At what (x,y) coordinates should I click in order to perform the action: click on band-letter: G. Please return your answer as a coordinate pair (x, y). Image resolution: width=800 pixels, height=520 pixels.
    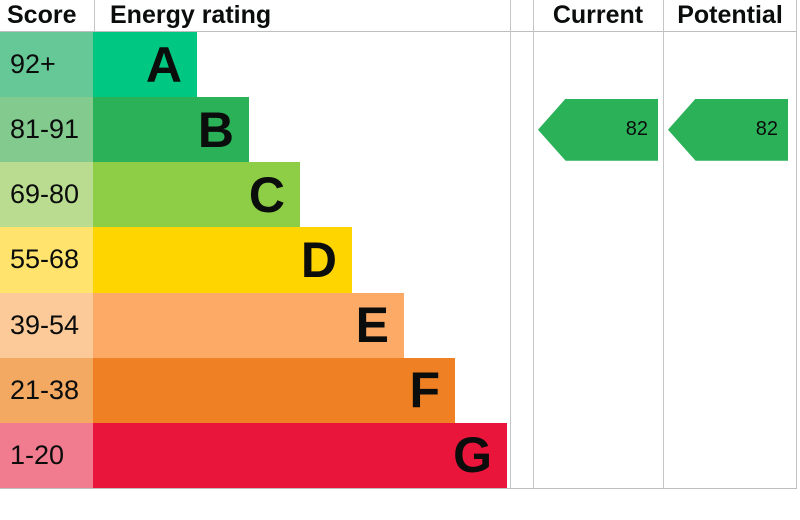
    Looking at the image, I should click on (472, 455).